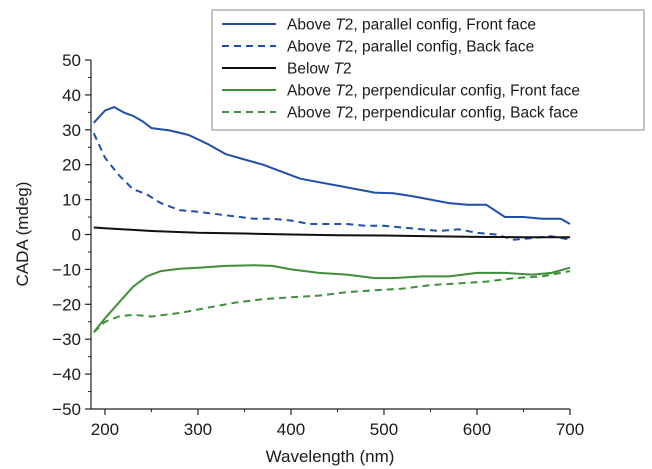 This screenshot has height=469, width=652. I want to click on y-tick-label: −40, so click(66, 374).